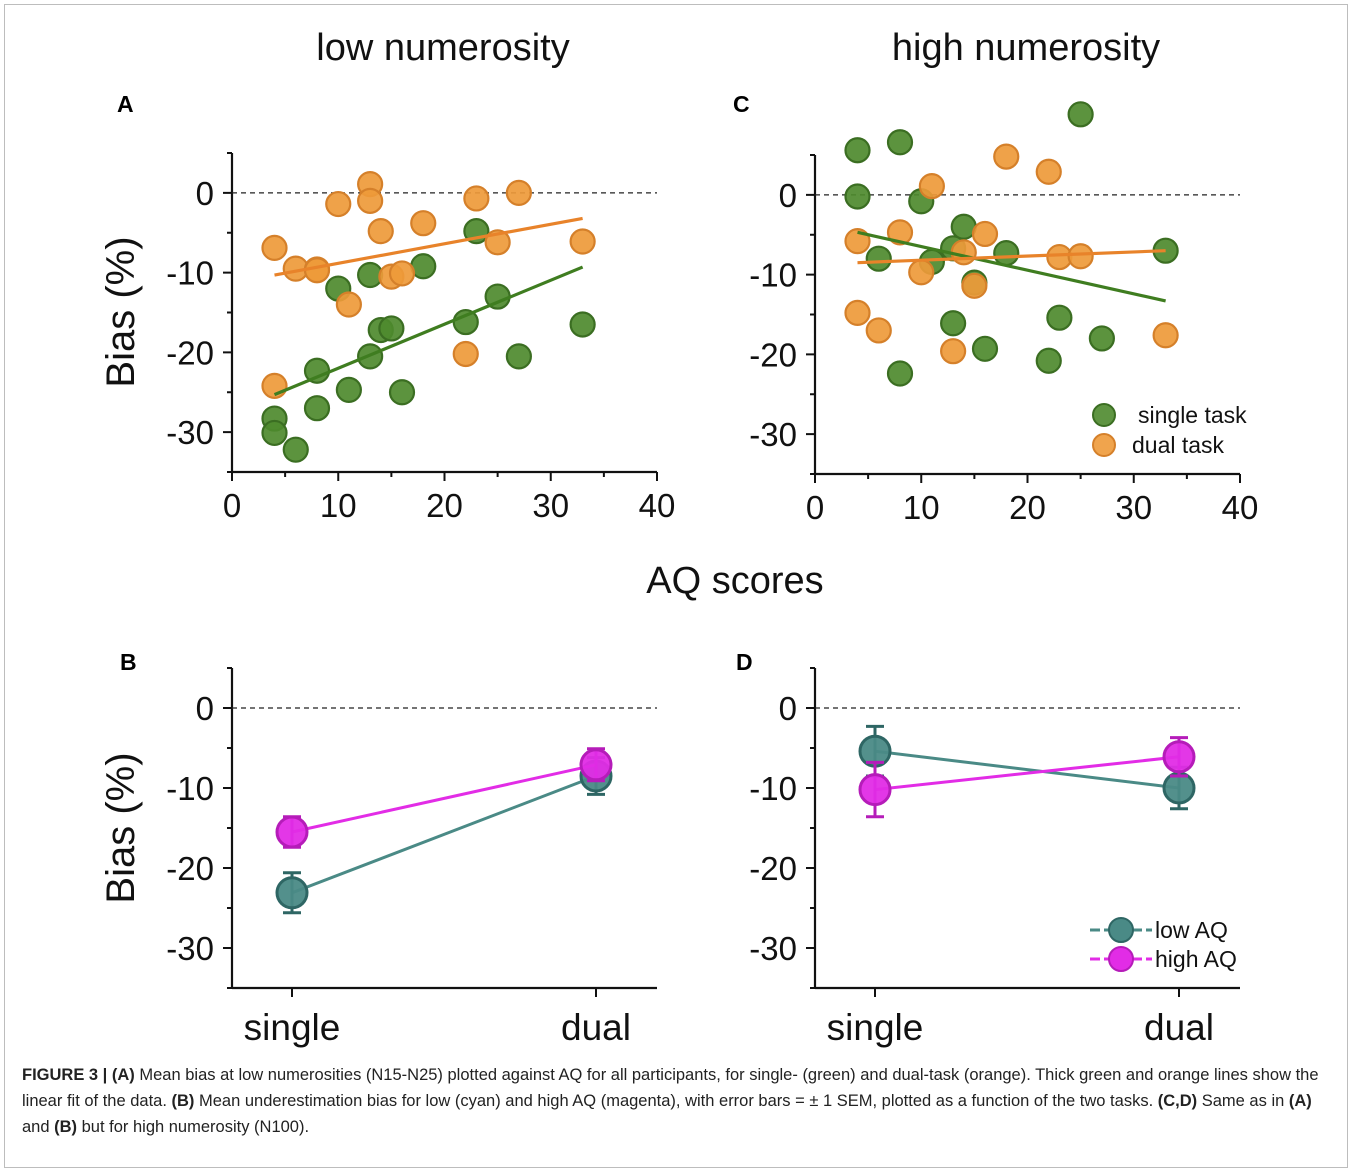 The width and height of the screenshot is (1354, 1174). I want to click on y-tick-label-c: 0, so click(788, 195).